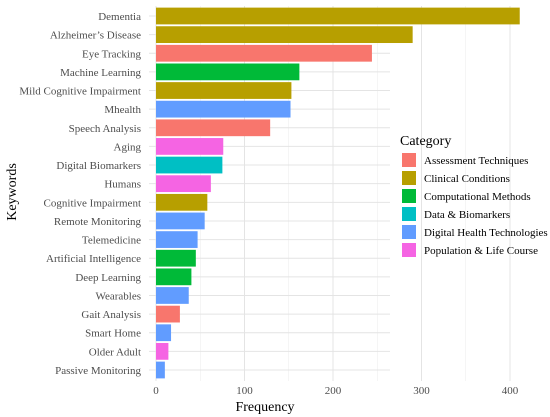 This screenshot has height=417, width=550. I want to click on y-tick-label: Passive Monitoring, so click(98, 371).